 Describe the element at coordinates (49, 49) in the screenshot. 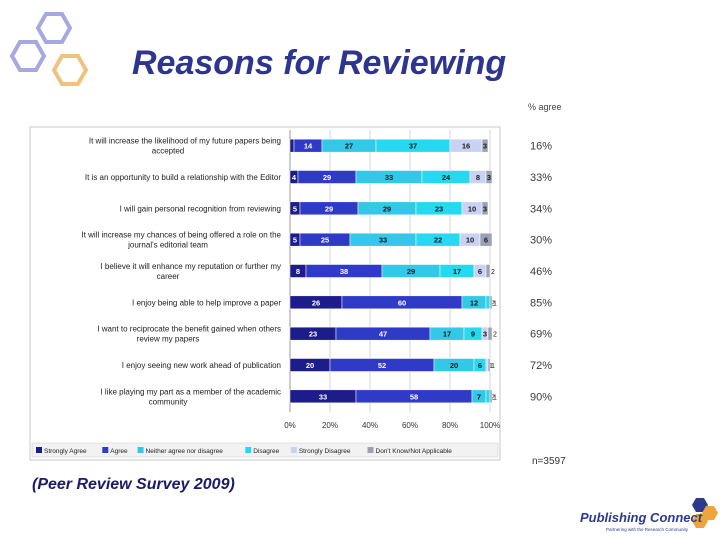

I see `logo-hexagons` at that location.